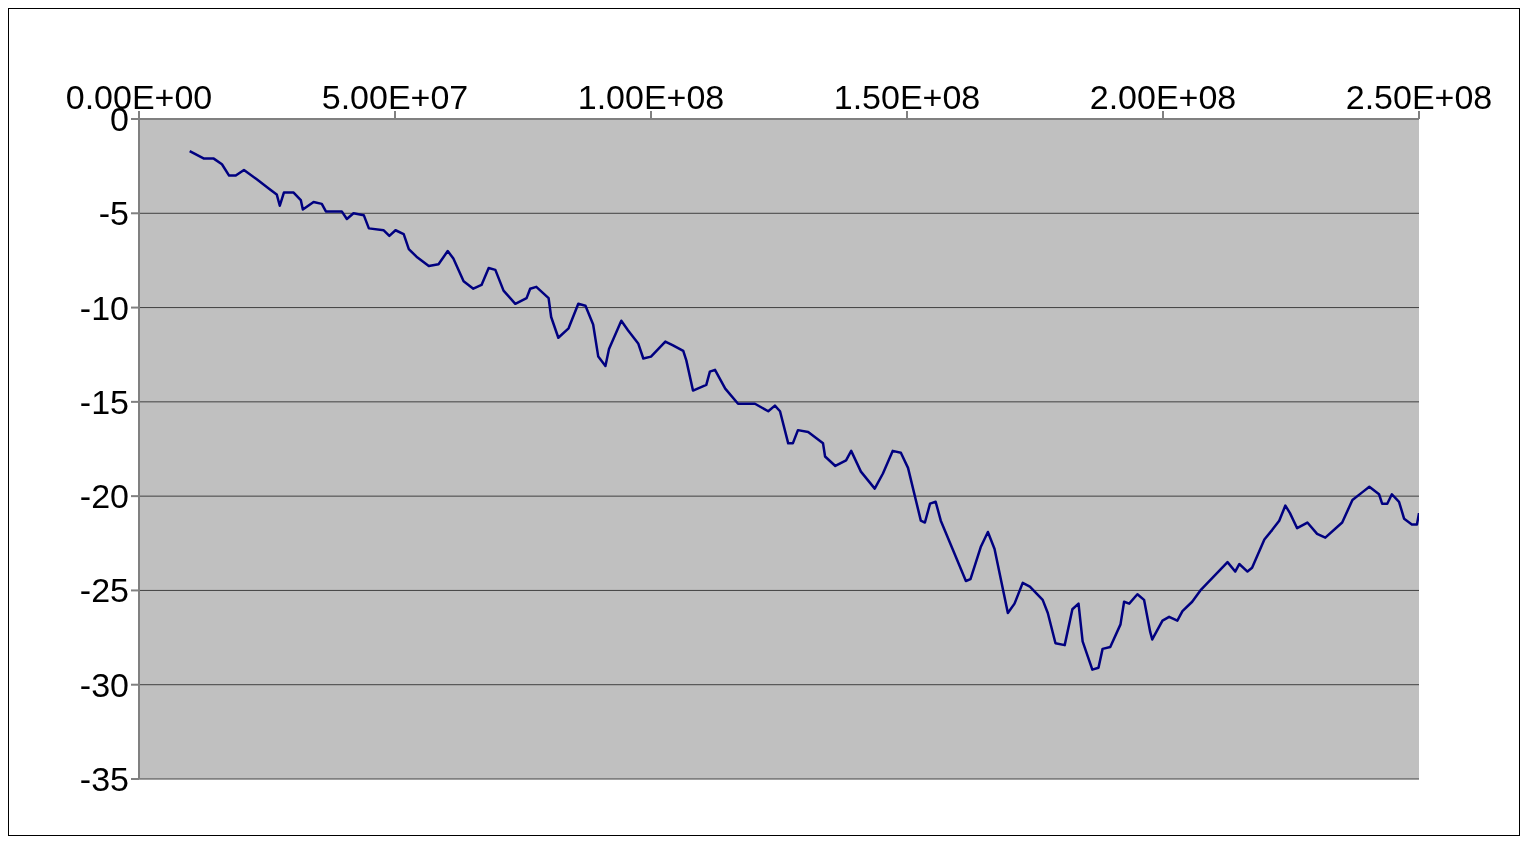 The width and height of the screenshot is (1534, 842). Describe the element at coordinates (104, 684) in the screenshot. I see `y-tick-label: -30` at that location.